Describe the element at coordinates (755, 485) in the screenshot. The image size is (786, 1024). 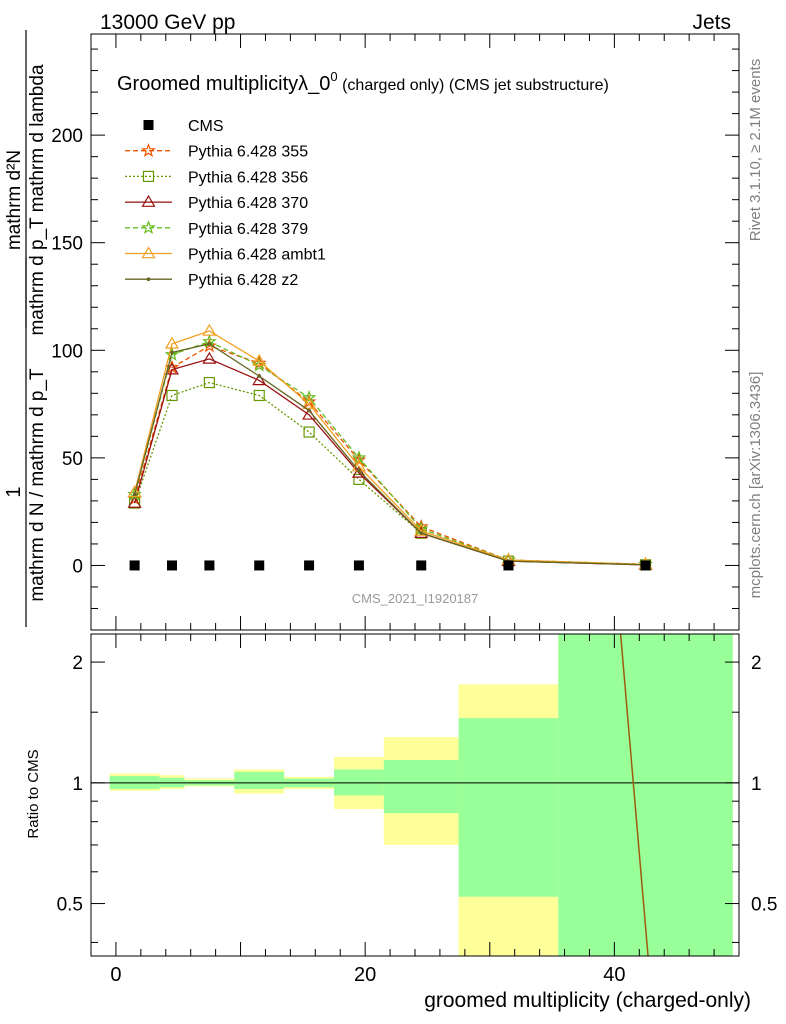
I see `mcplots-label: mcplots.cern.ch [arXiv:1306.3436]` at that location.